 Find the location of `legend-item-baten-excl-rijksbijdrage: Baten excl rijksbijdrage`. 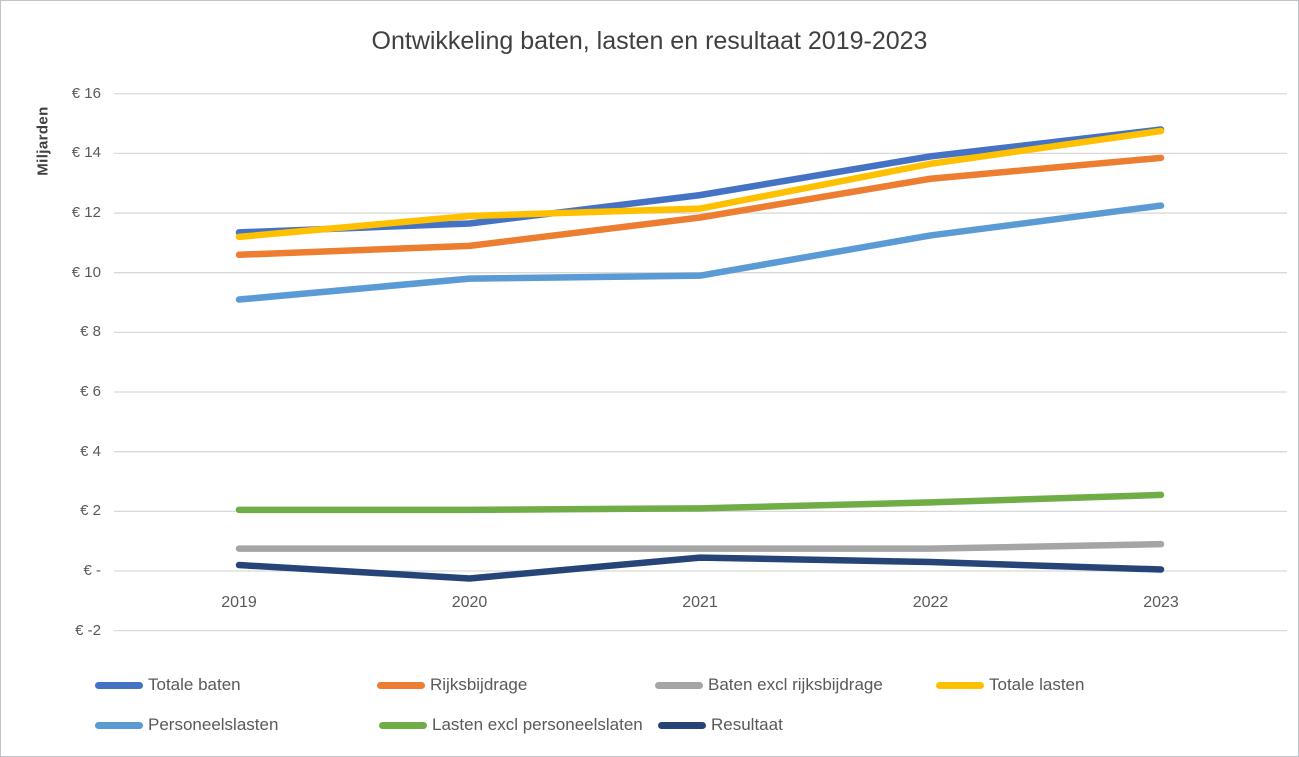

legend-item-baten-excl-rijksbijdrage: Baten excl rijksbijdrage is located at coordinates (769, 685).